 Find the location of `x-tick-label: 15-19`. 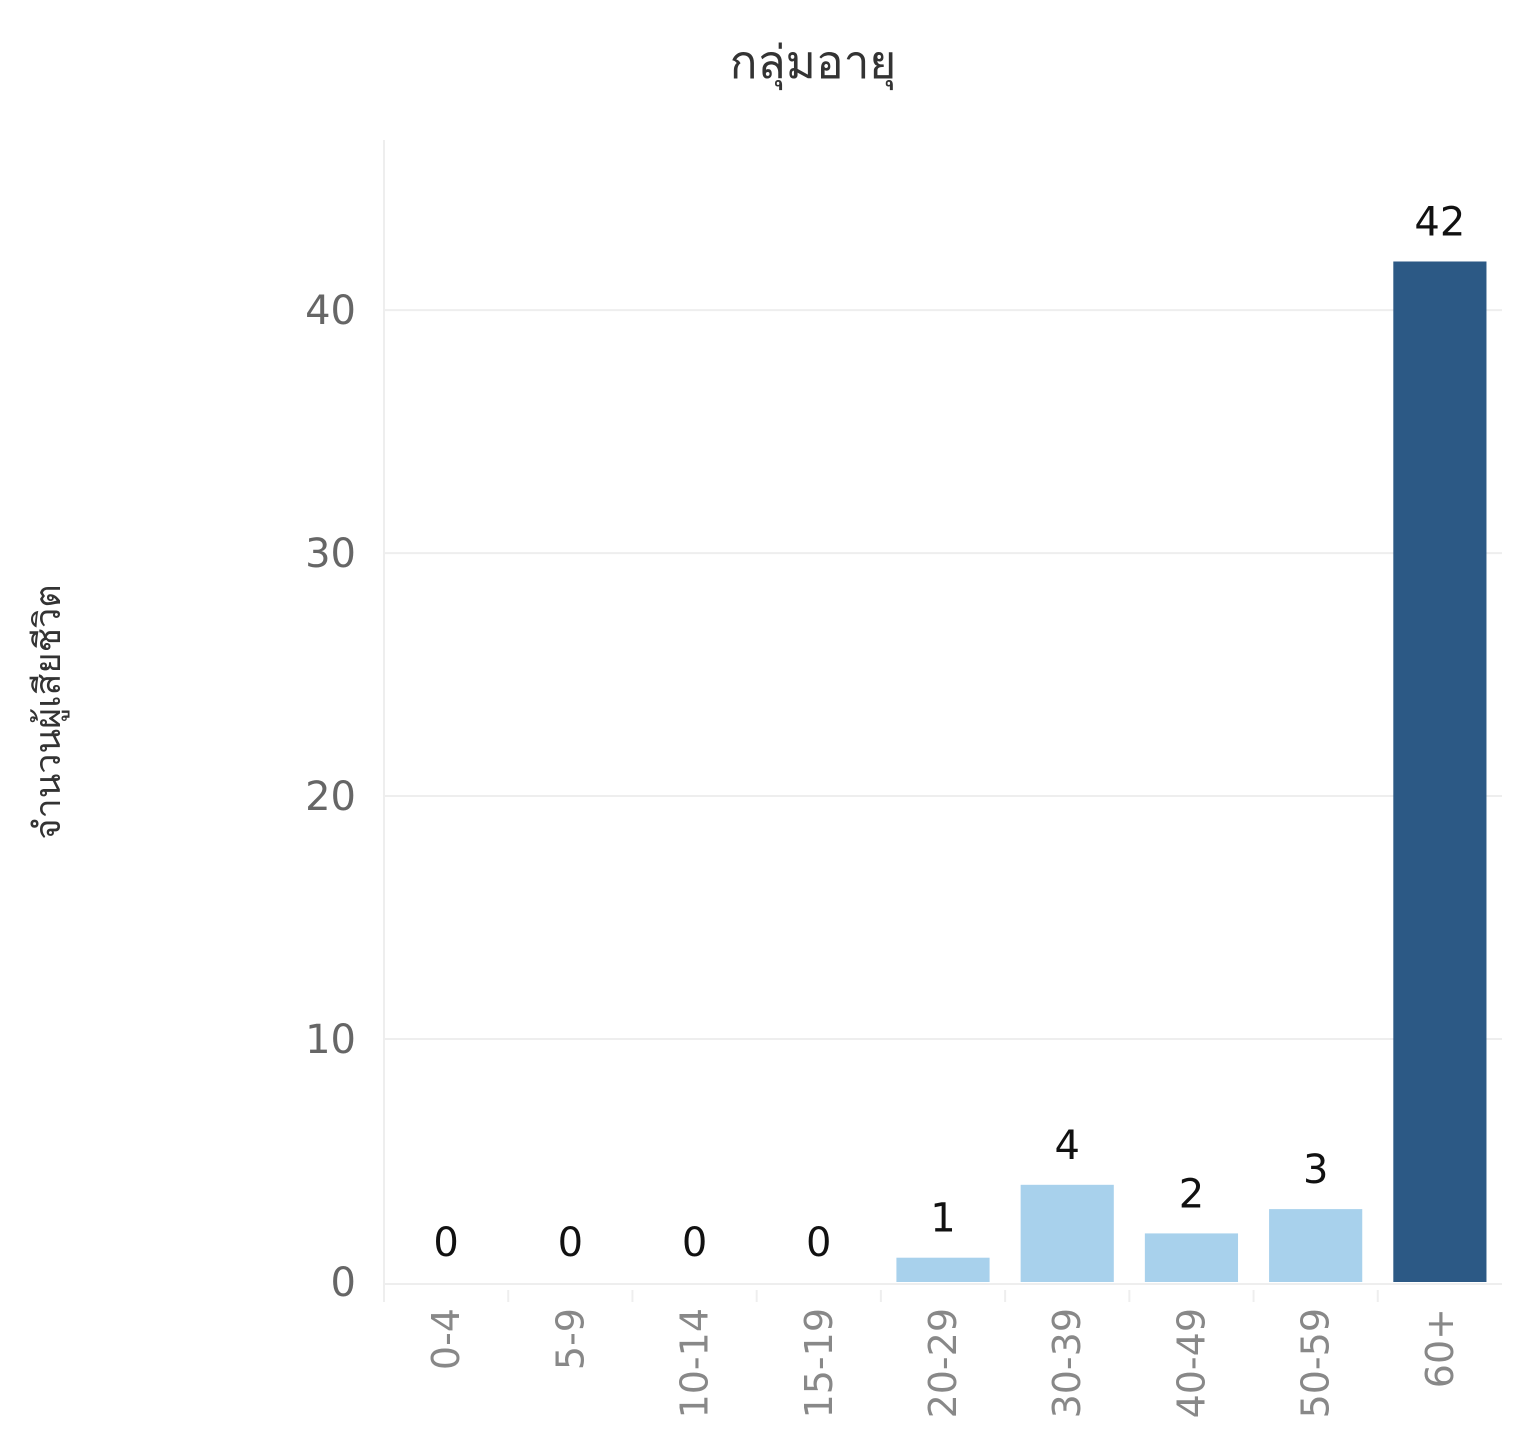

x-tick-label: 15-19 is located at coordinates (819, 1363).